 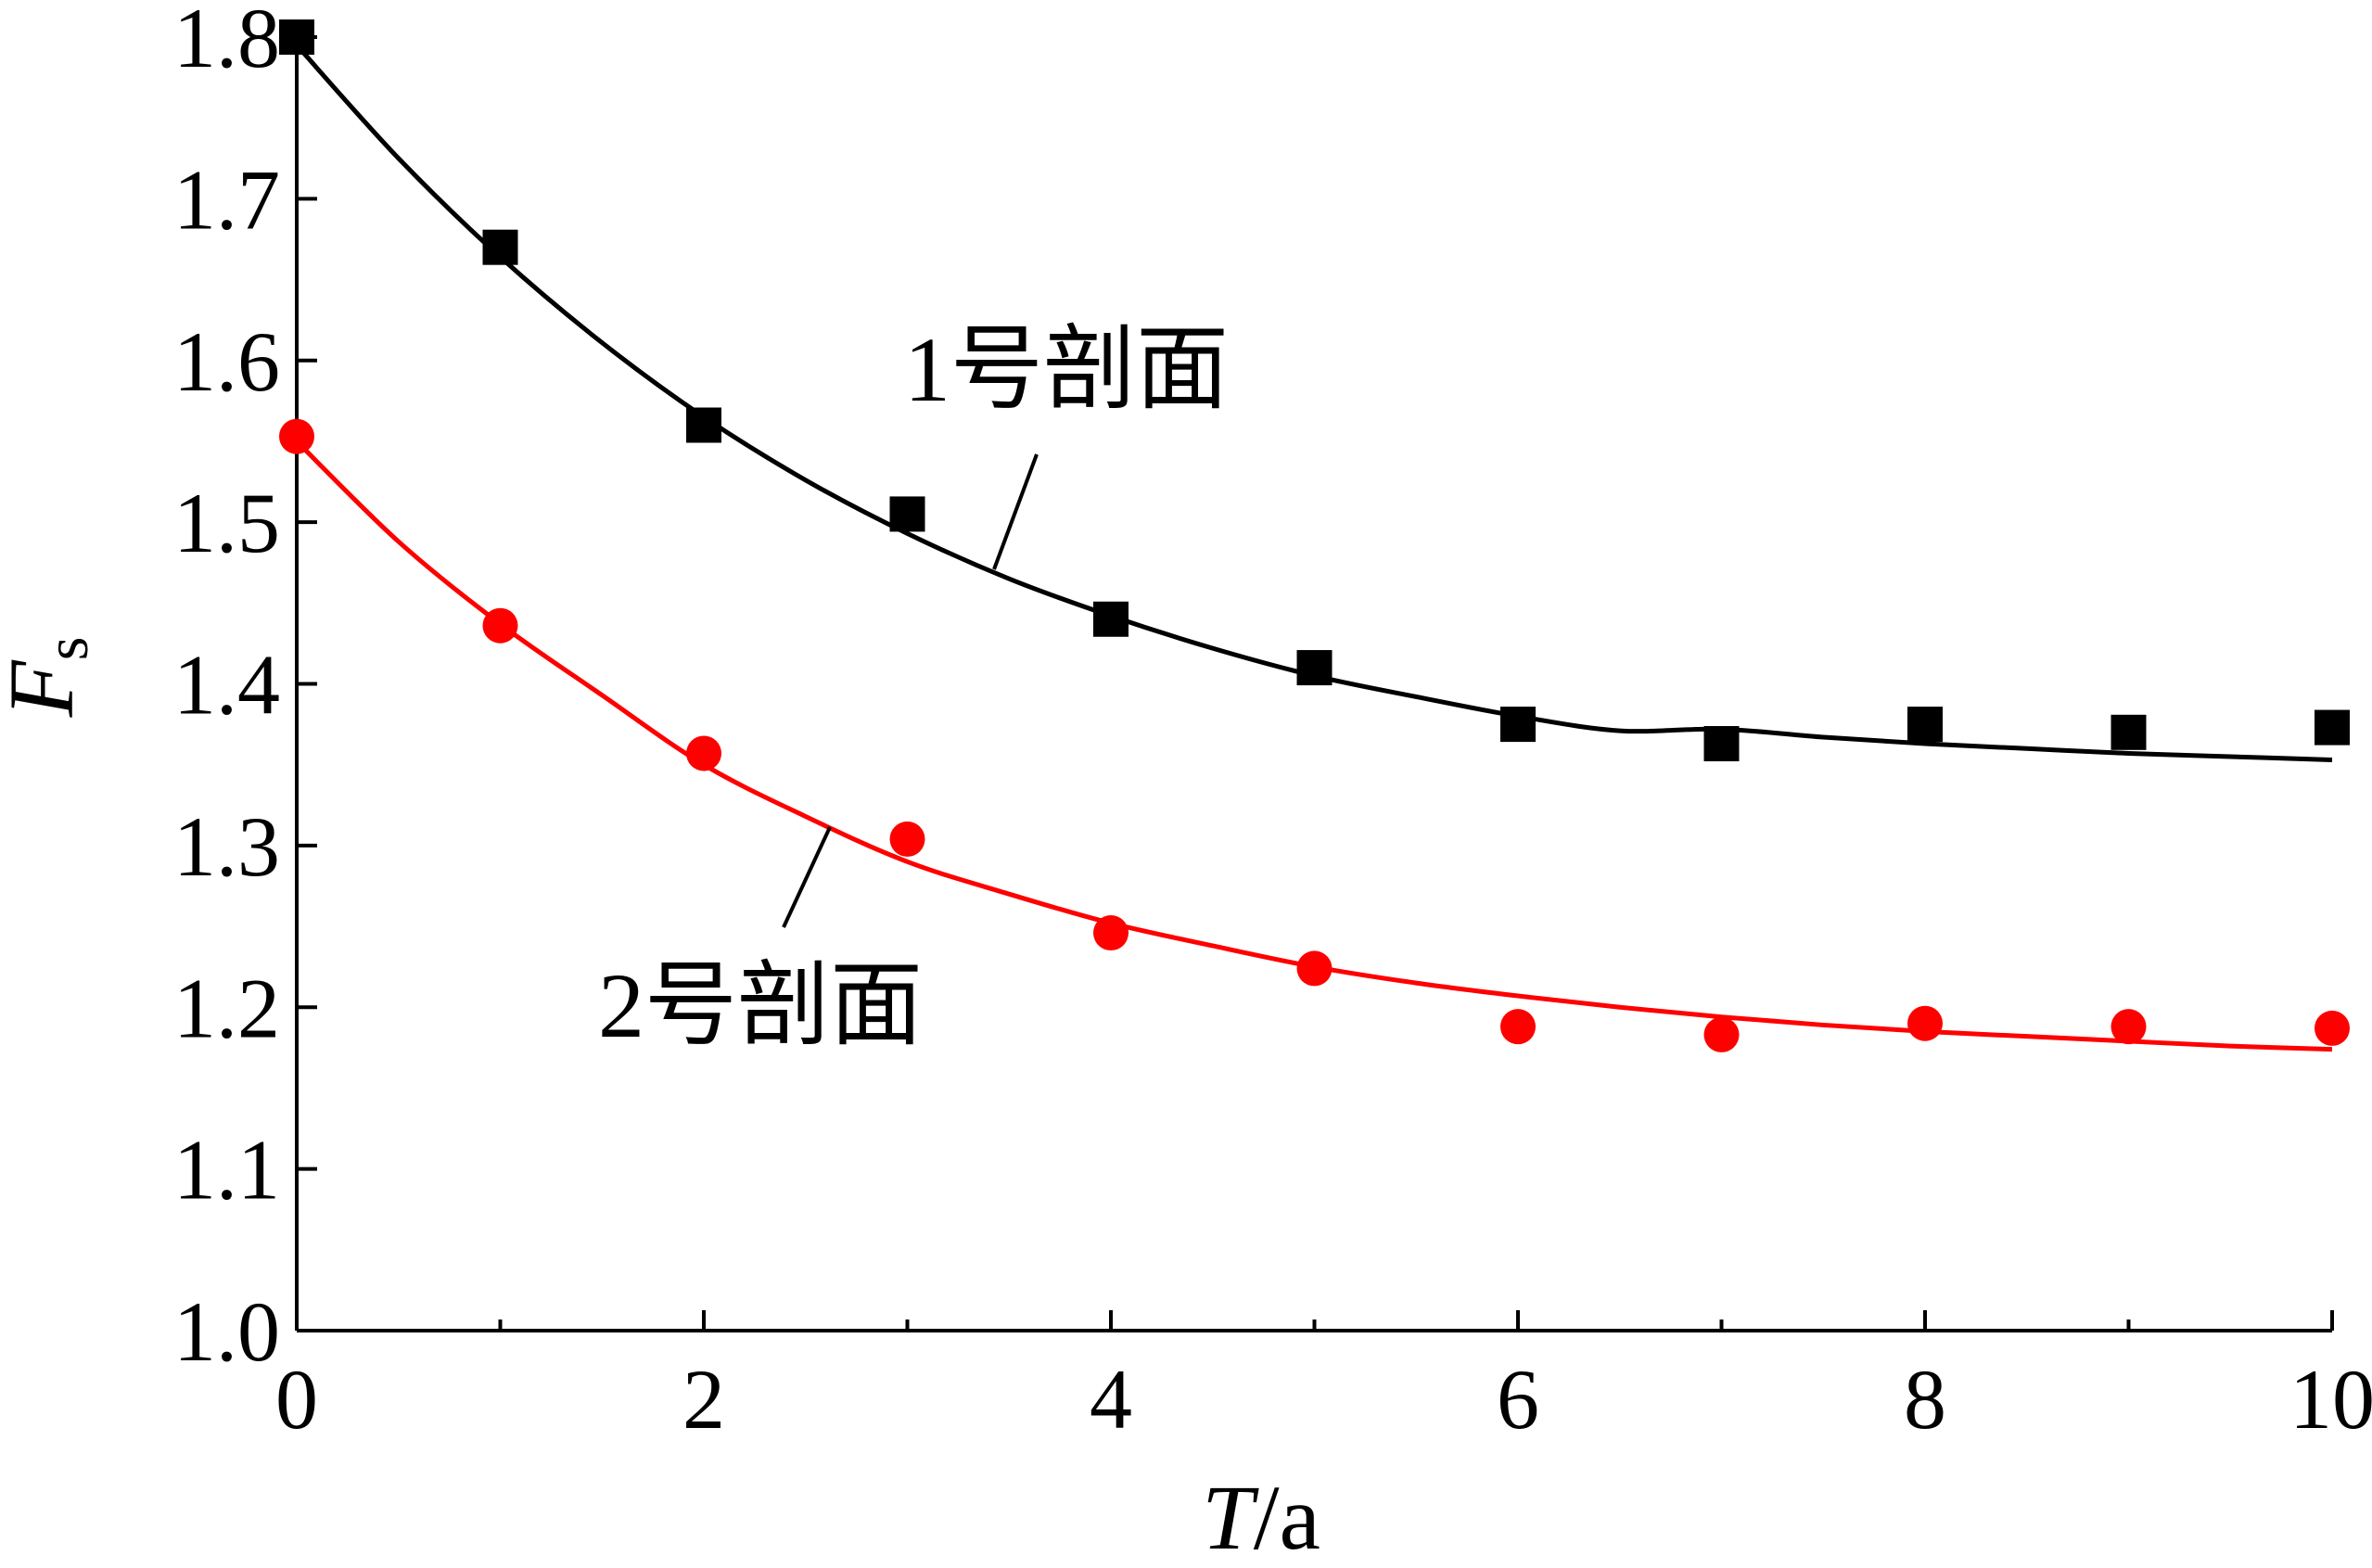 What do you see at coordinates (807, 877) in the screenshot?
I see `series-2-leader-line` at bounding box center [807, 877].